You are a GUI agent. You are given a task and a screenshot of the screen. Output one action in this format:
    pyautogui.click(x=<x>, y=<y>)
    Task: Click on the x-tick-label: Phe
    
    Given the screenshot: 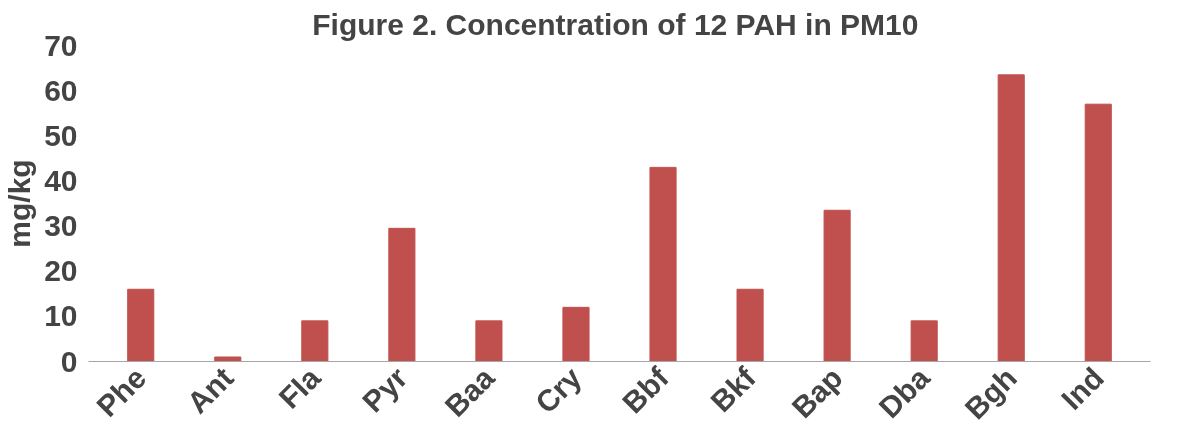 What is the action you would take?
    pyautogui.click(x=121, y=392)
    